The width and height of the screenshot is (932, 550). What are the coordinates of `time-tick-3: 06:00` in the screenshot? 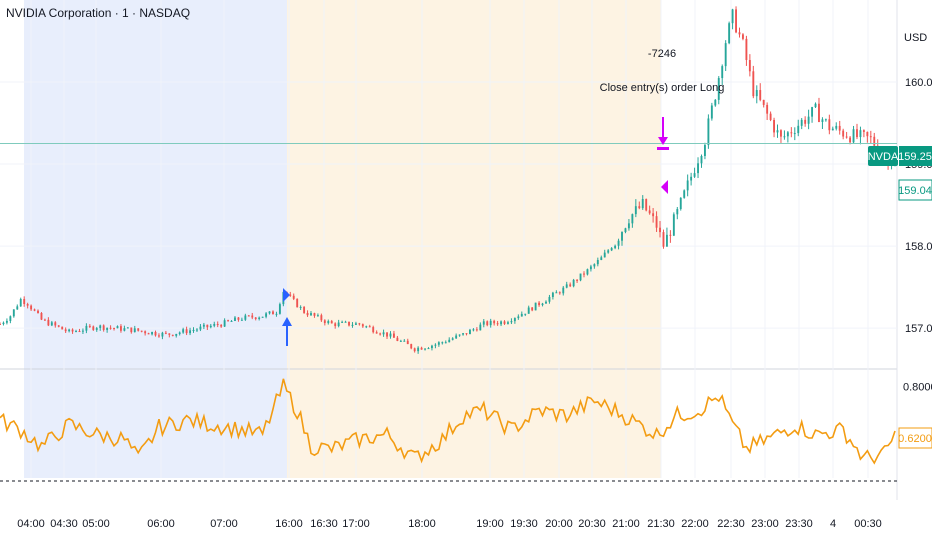 It's located at (161, 524).